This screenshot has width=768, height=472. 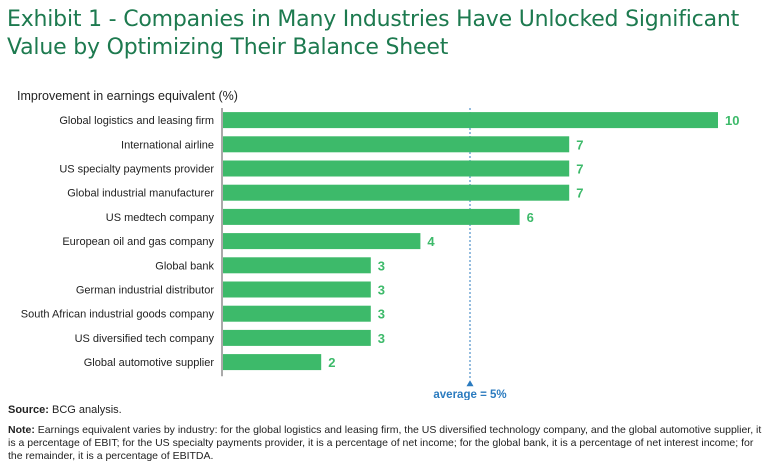 I want to click on category-label: US specialty payments provider, so click(x=136, y=170).